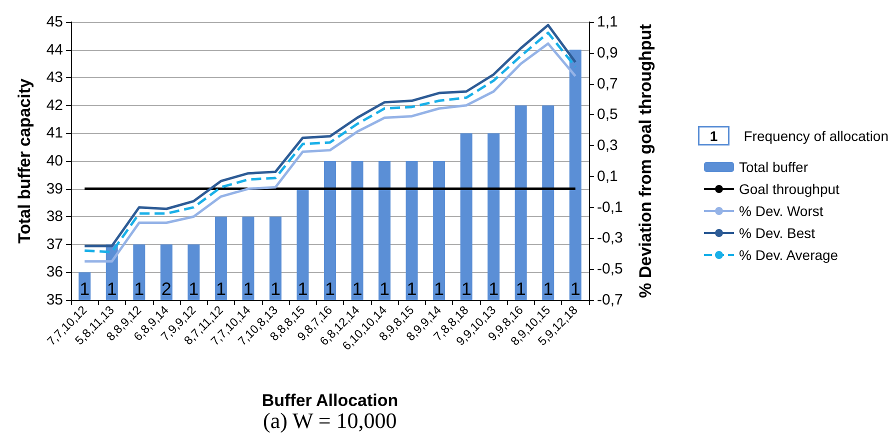  I want to click on legend-label: % Dev. Worst, so click(781, 211).